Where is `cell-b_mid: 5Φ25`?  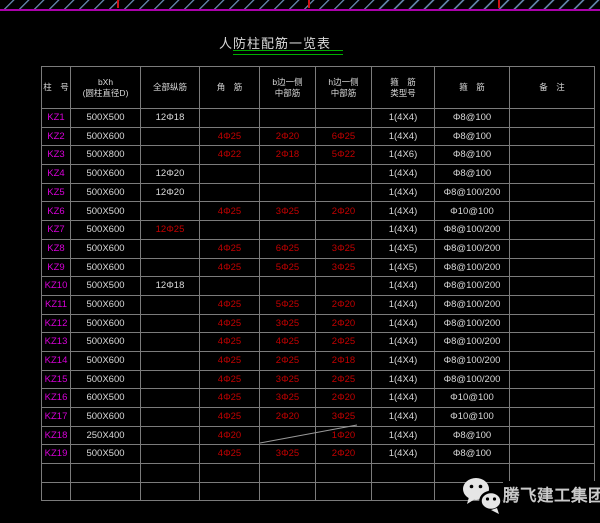 cell-b_mid: 5Φ25 is located at coordinates (287, 304).